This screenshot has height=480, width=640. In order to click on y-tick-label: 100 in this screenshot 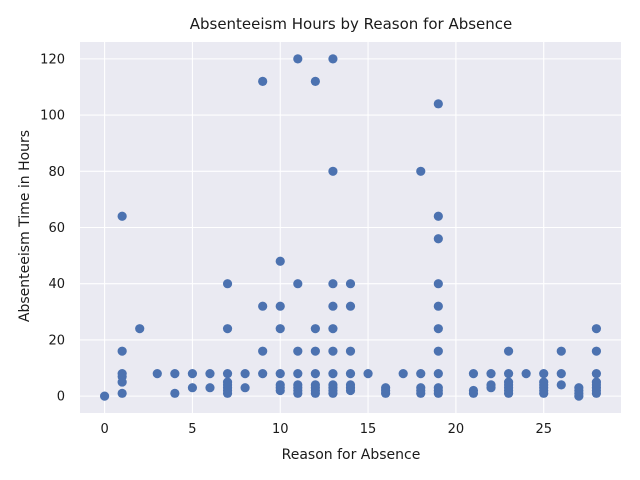, I will do `click(52, 116)`.